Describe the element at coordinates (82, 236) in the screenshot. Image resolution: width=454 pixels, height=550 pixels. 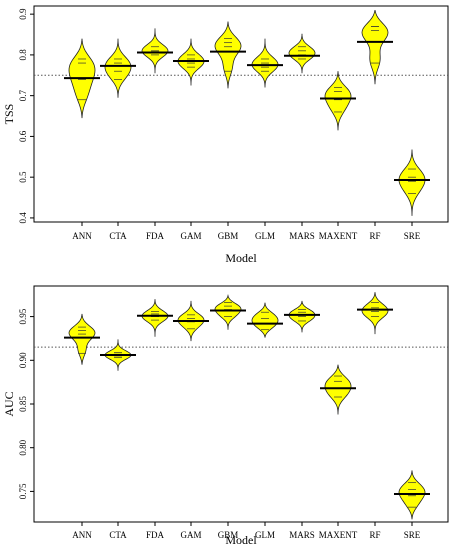
I see `tss-x-tick-label: ANN` at that location.